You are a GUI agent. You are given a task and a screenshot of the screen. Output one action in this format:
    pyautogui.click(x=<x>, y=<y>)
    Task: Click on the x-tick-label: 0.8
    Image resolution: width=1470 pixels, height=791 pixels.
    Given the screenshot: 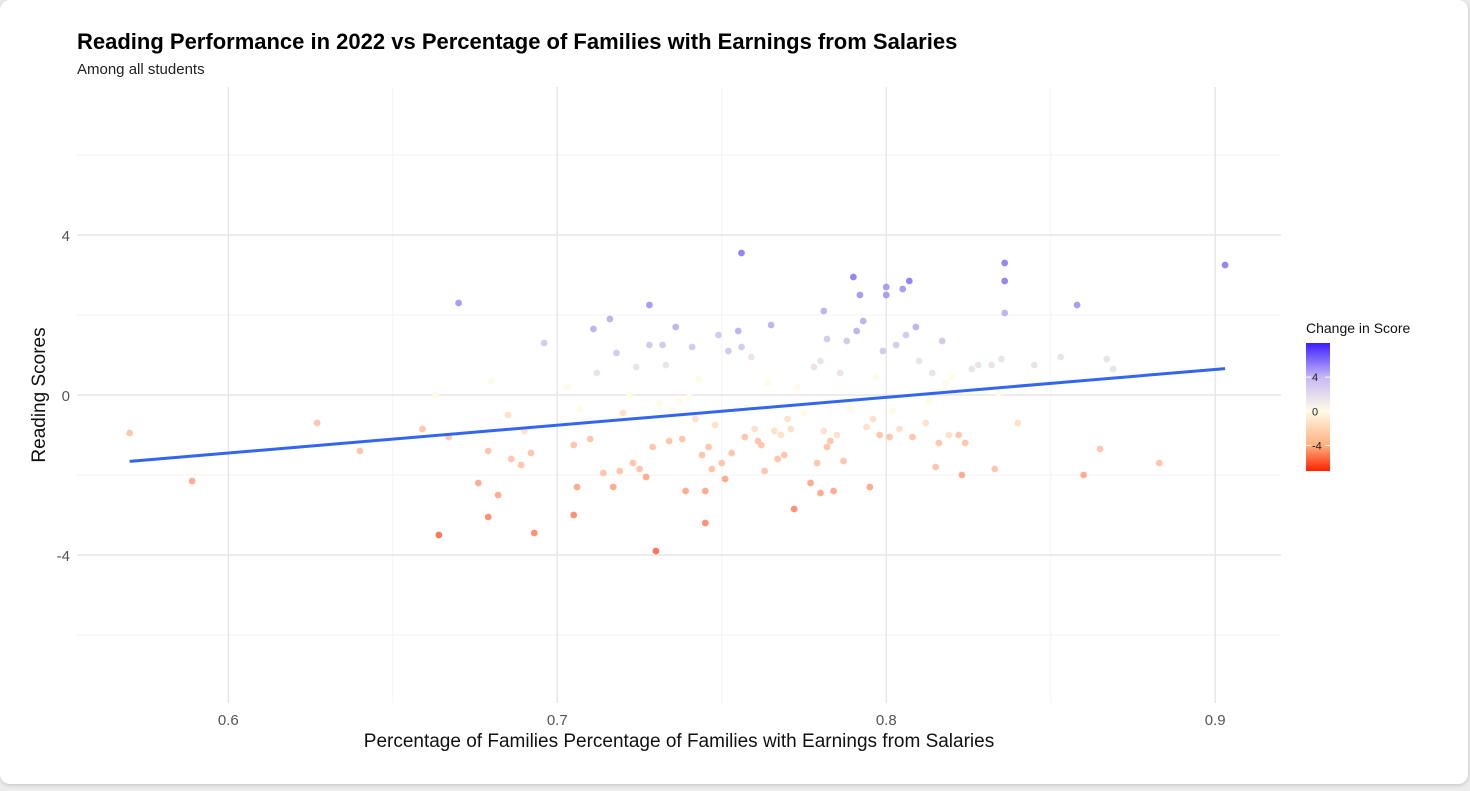 What is the action you would take?
    pyautogui.click(x=886, y=720)
    